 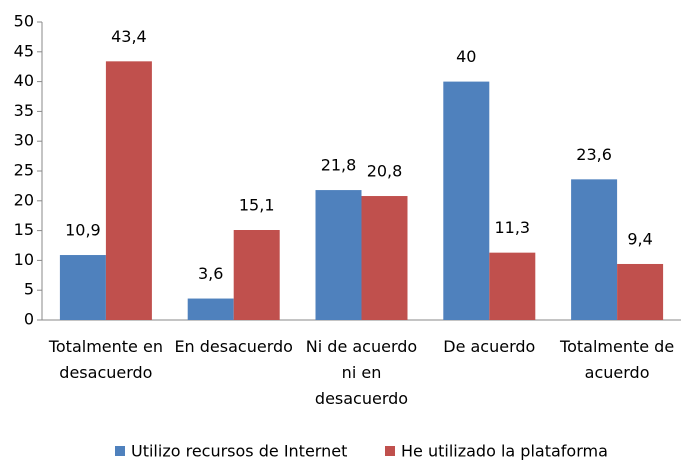 What do you see at coordinates (129, 36) in the screenshot?
I see `data-label: 43,4` at bounding box center [129, 36].